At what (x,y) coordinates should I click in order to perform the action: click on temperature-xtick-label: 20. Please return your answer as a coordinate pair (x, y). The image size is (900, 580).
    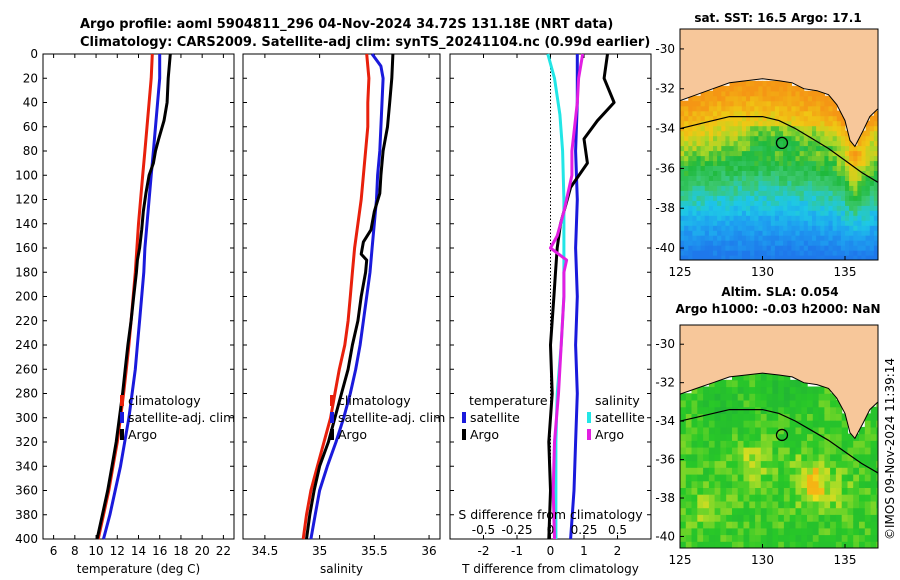
    Looking at the image, I should click on (202, 551).